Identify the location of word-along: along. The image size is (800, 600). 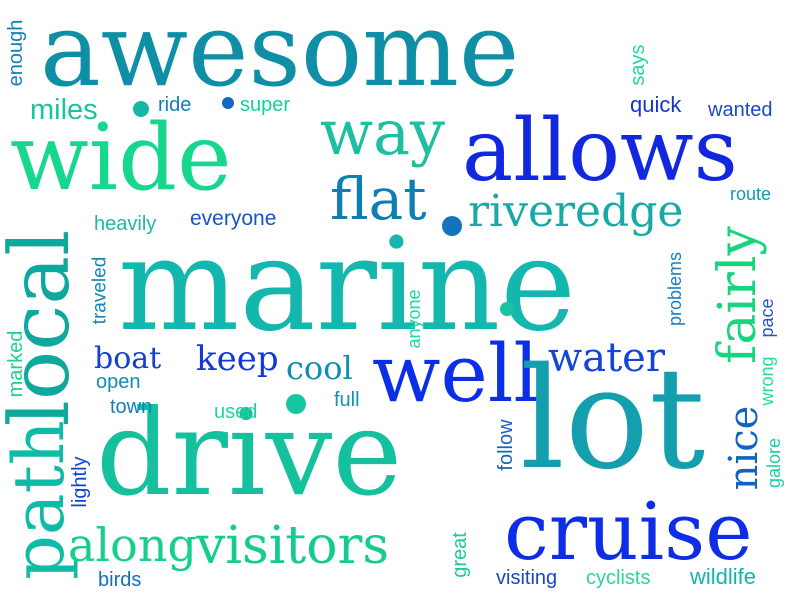
(132, 545).